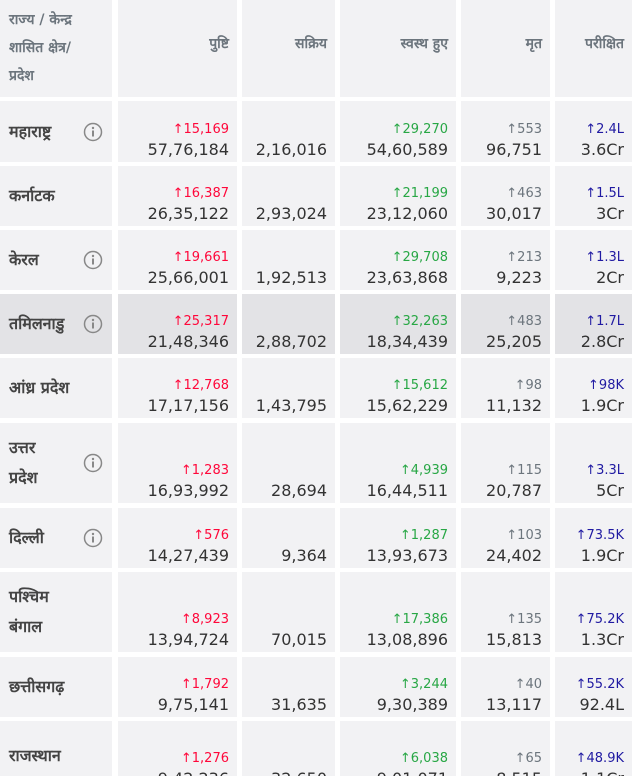 This screenshot has width=636, height=776. I want to click on table-cell: कर्नाटक, so click(56, 196).